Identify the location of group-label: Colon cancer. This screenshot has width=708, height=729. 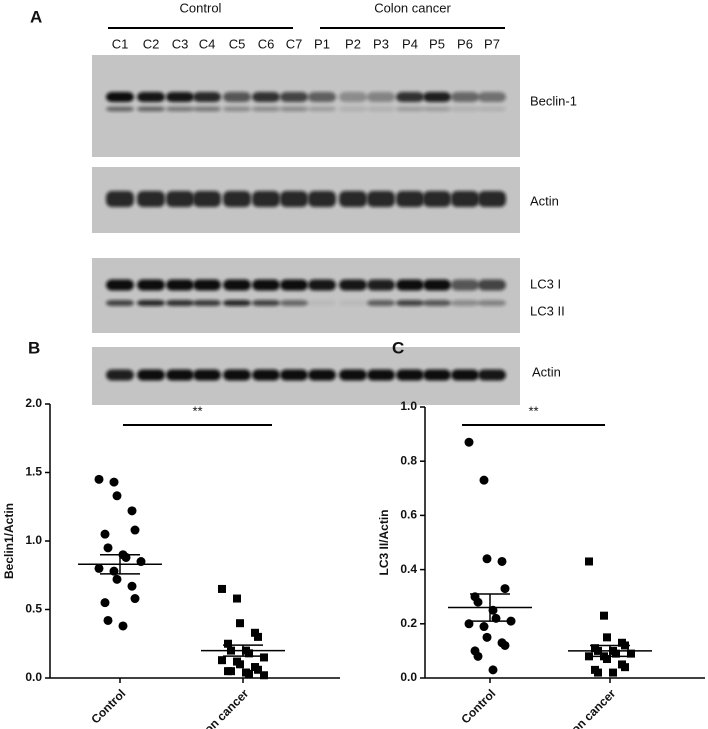
(412, 7).